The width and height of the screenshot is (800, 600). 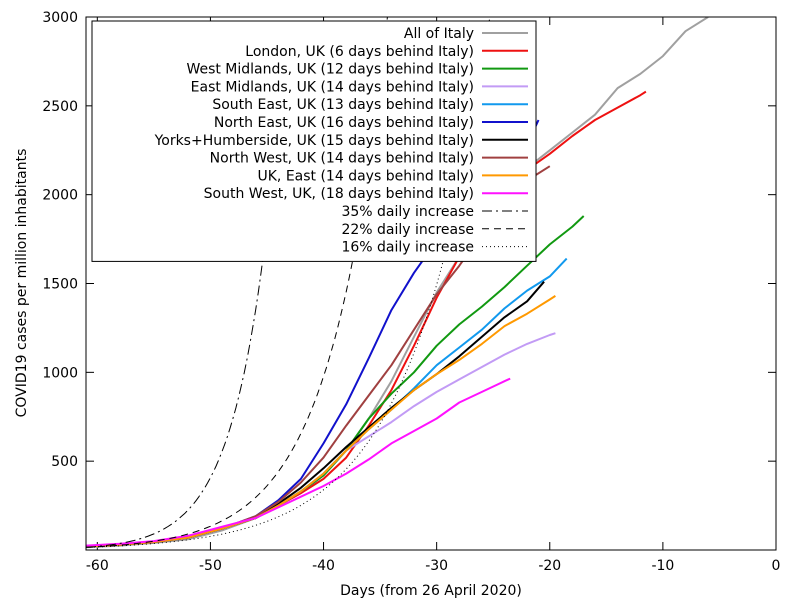 I want to click on legend-label: West Midlands, UK (12 days behind Italy), so click(x=330, y=70).